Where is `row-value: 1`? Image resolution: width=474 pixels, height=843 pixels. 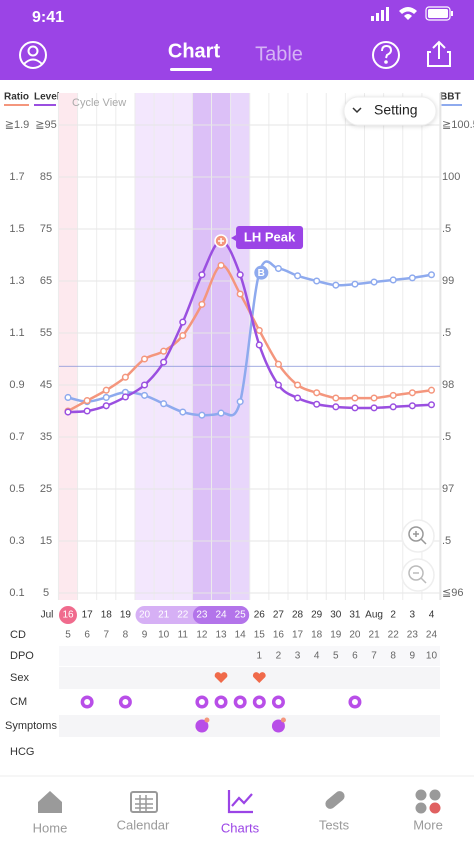 row-value: 1 is located at coordinates (260, 656).